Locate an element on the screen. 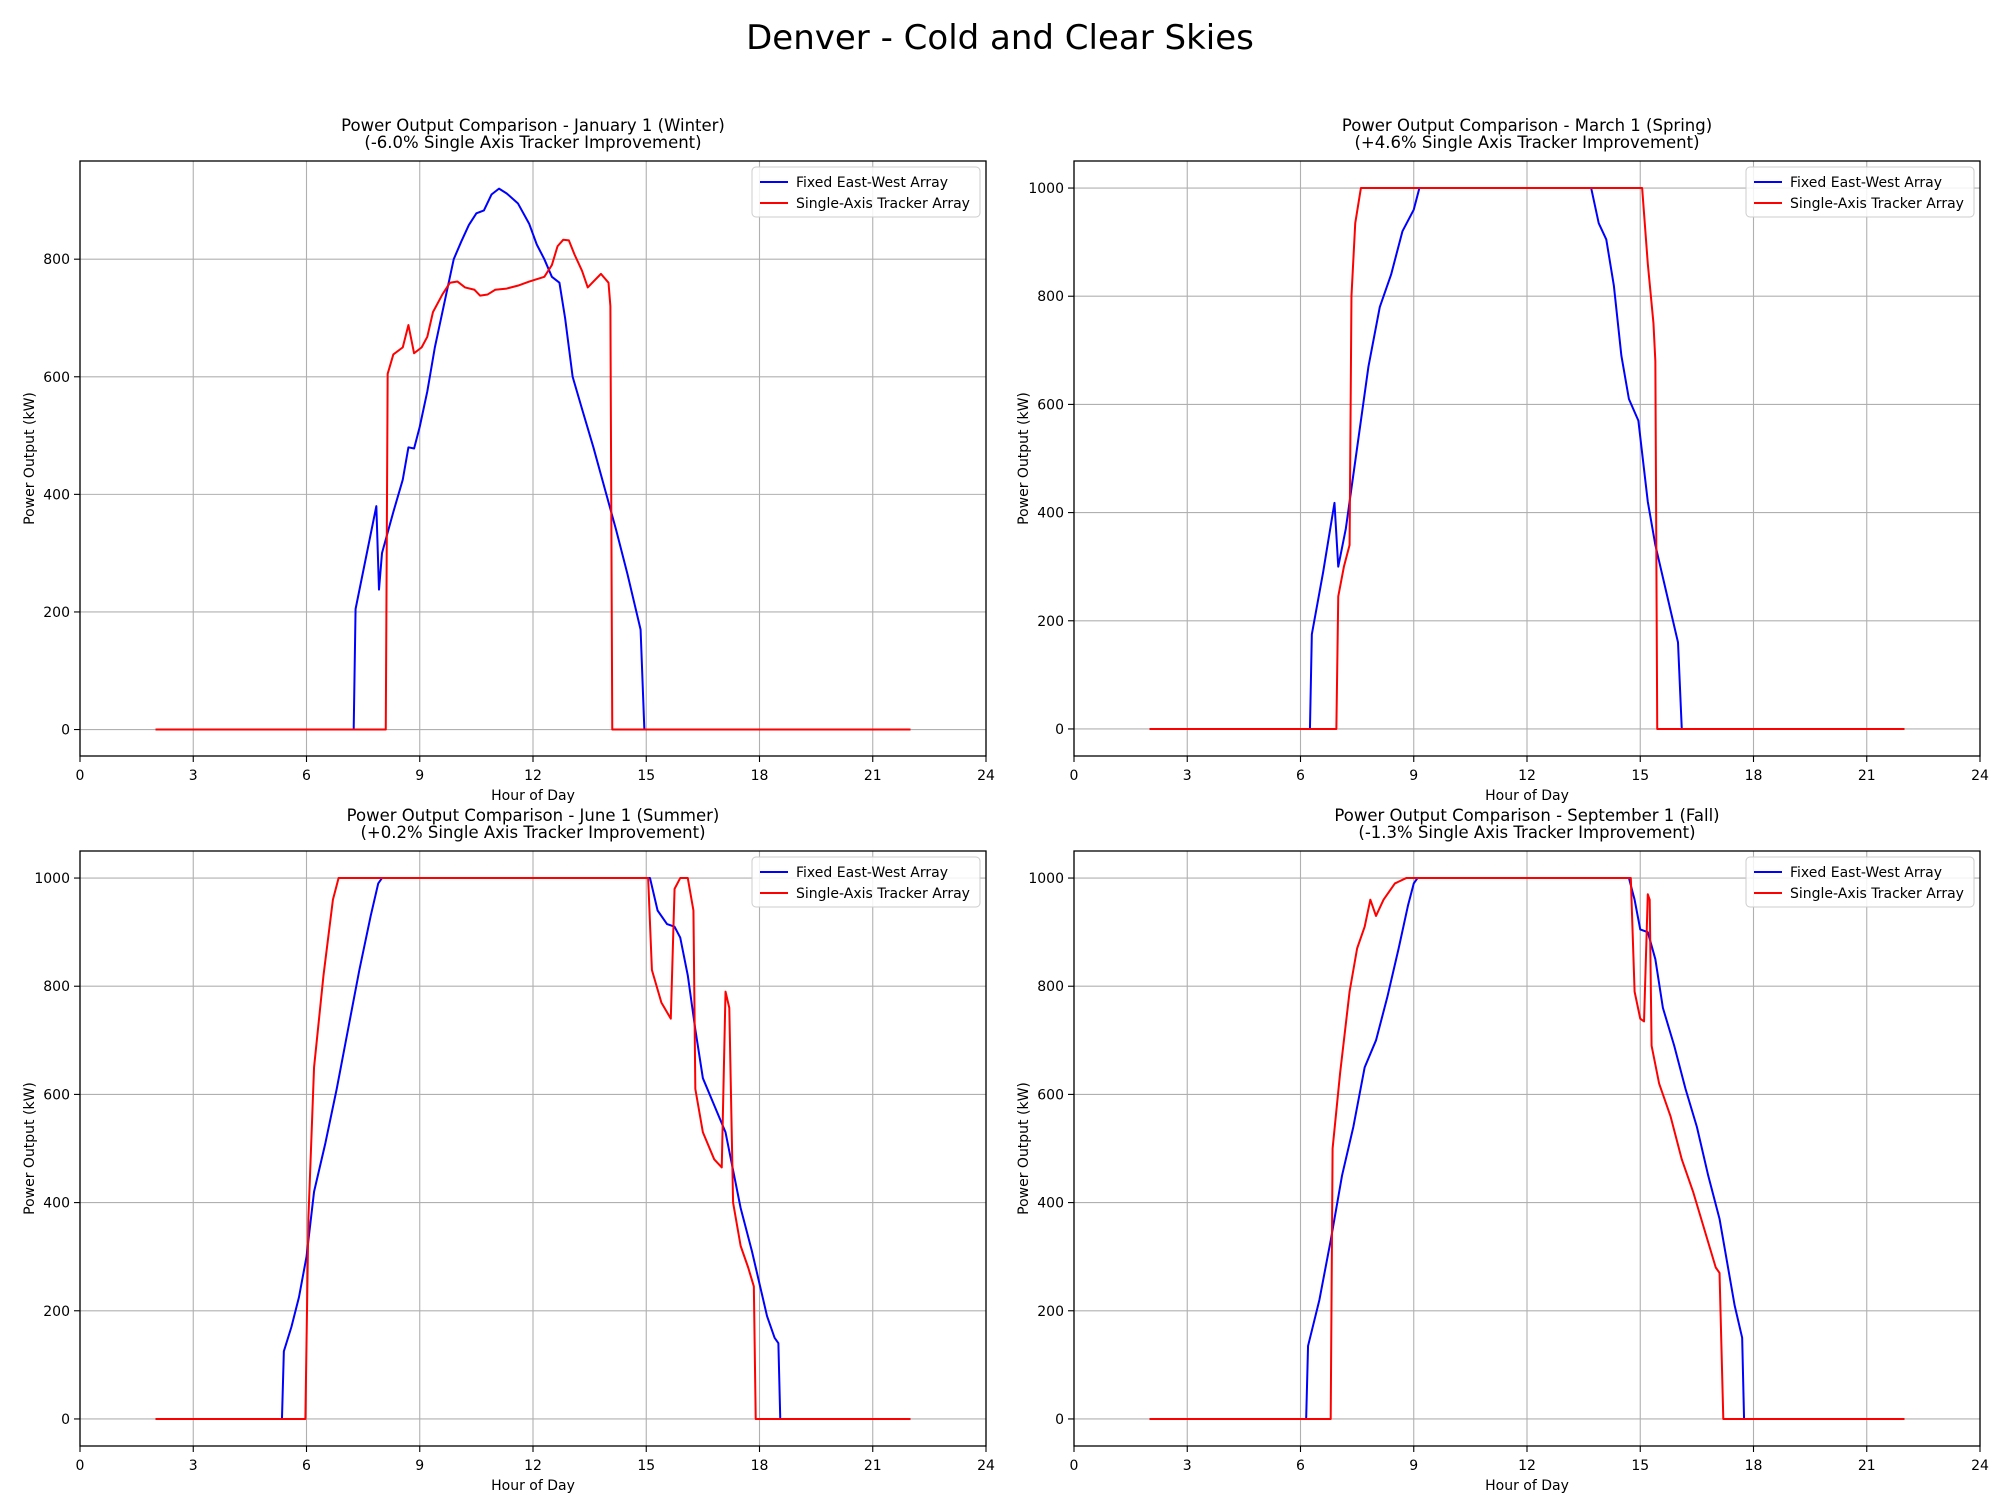 Image resolution: width=2000 pixels, height=1500 pixels. series-line-fixed is located at coordinates (533, 459).